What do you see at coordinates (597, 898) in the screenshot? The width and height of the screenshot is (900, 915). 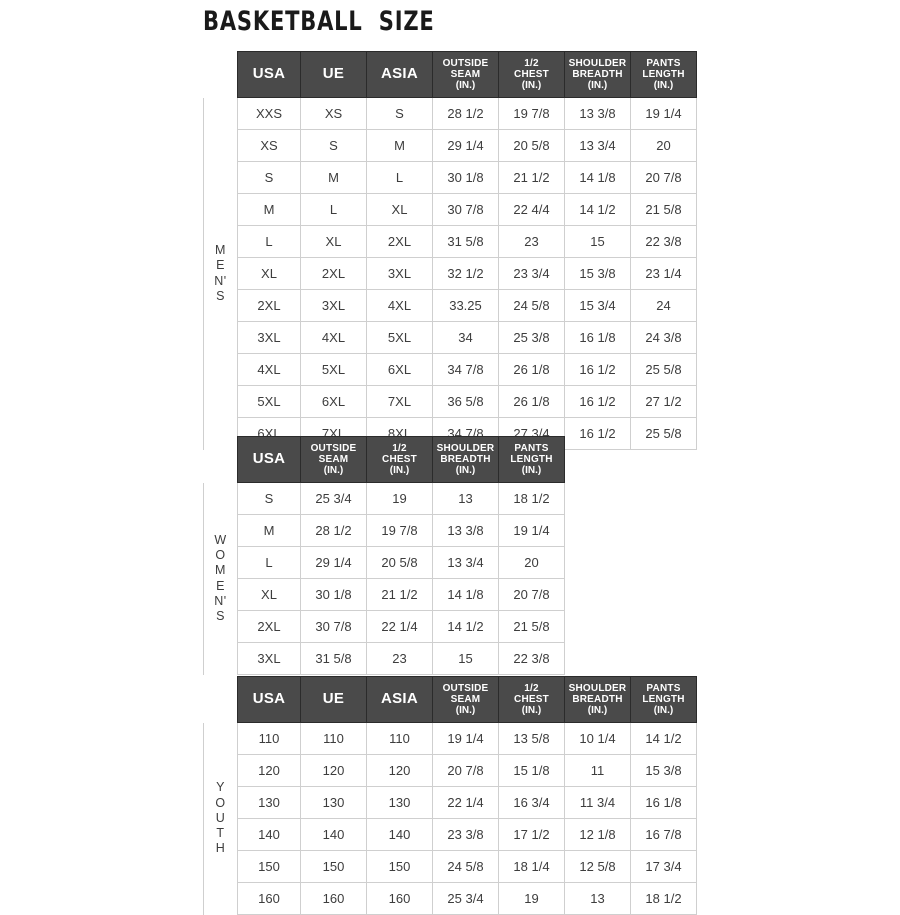 I see `measurement-cell: 13` at bounding box center [597, 898].